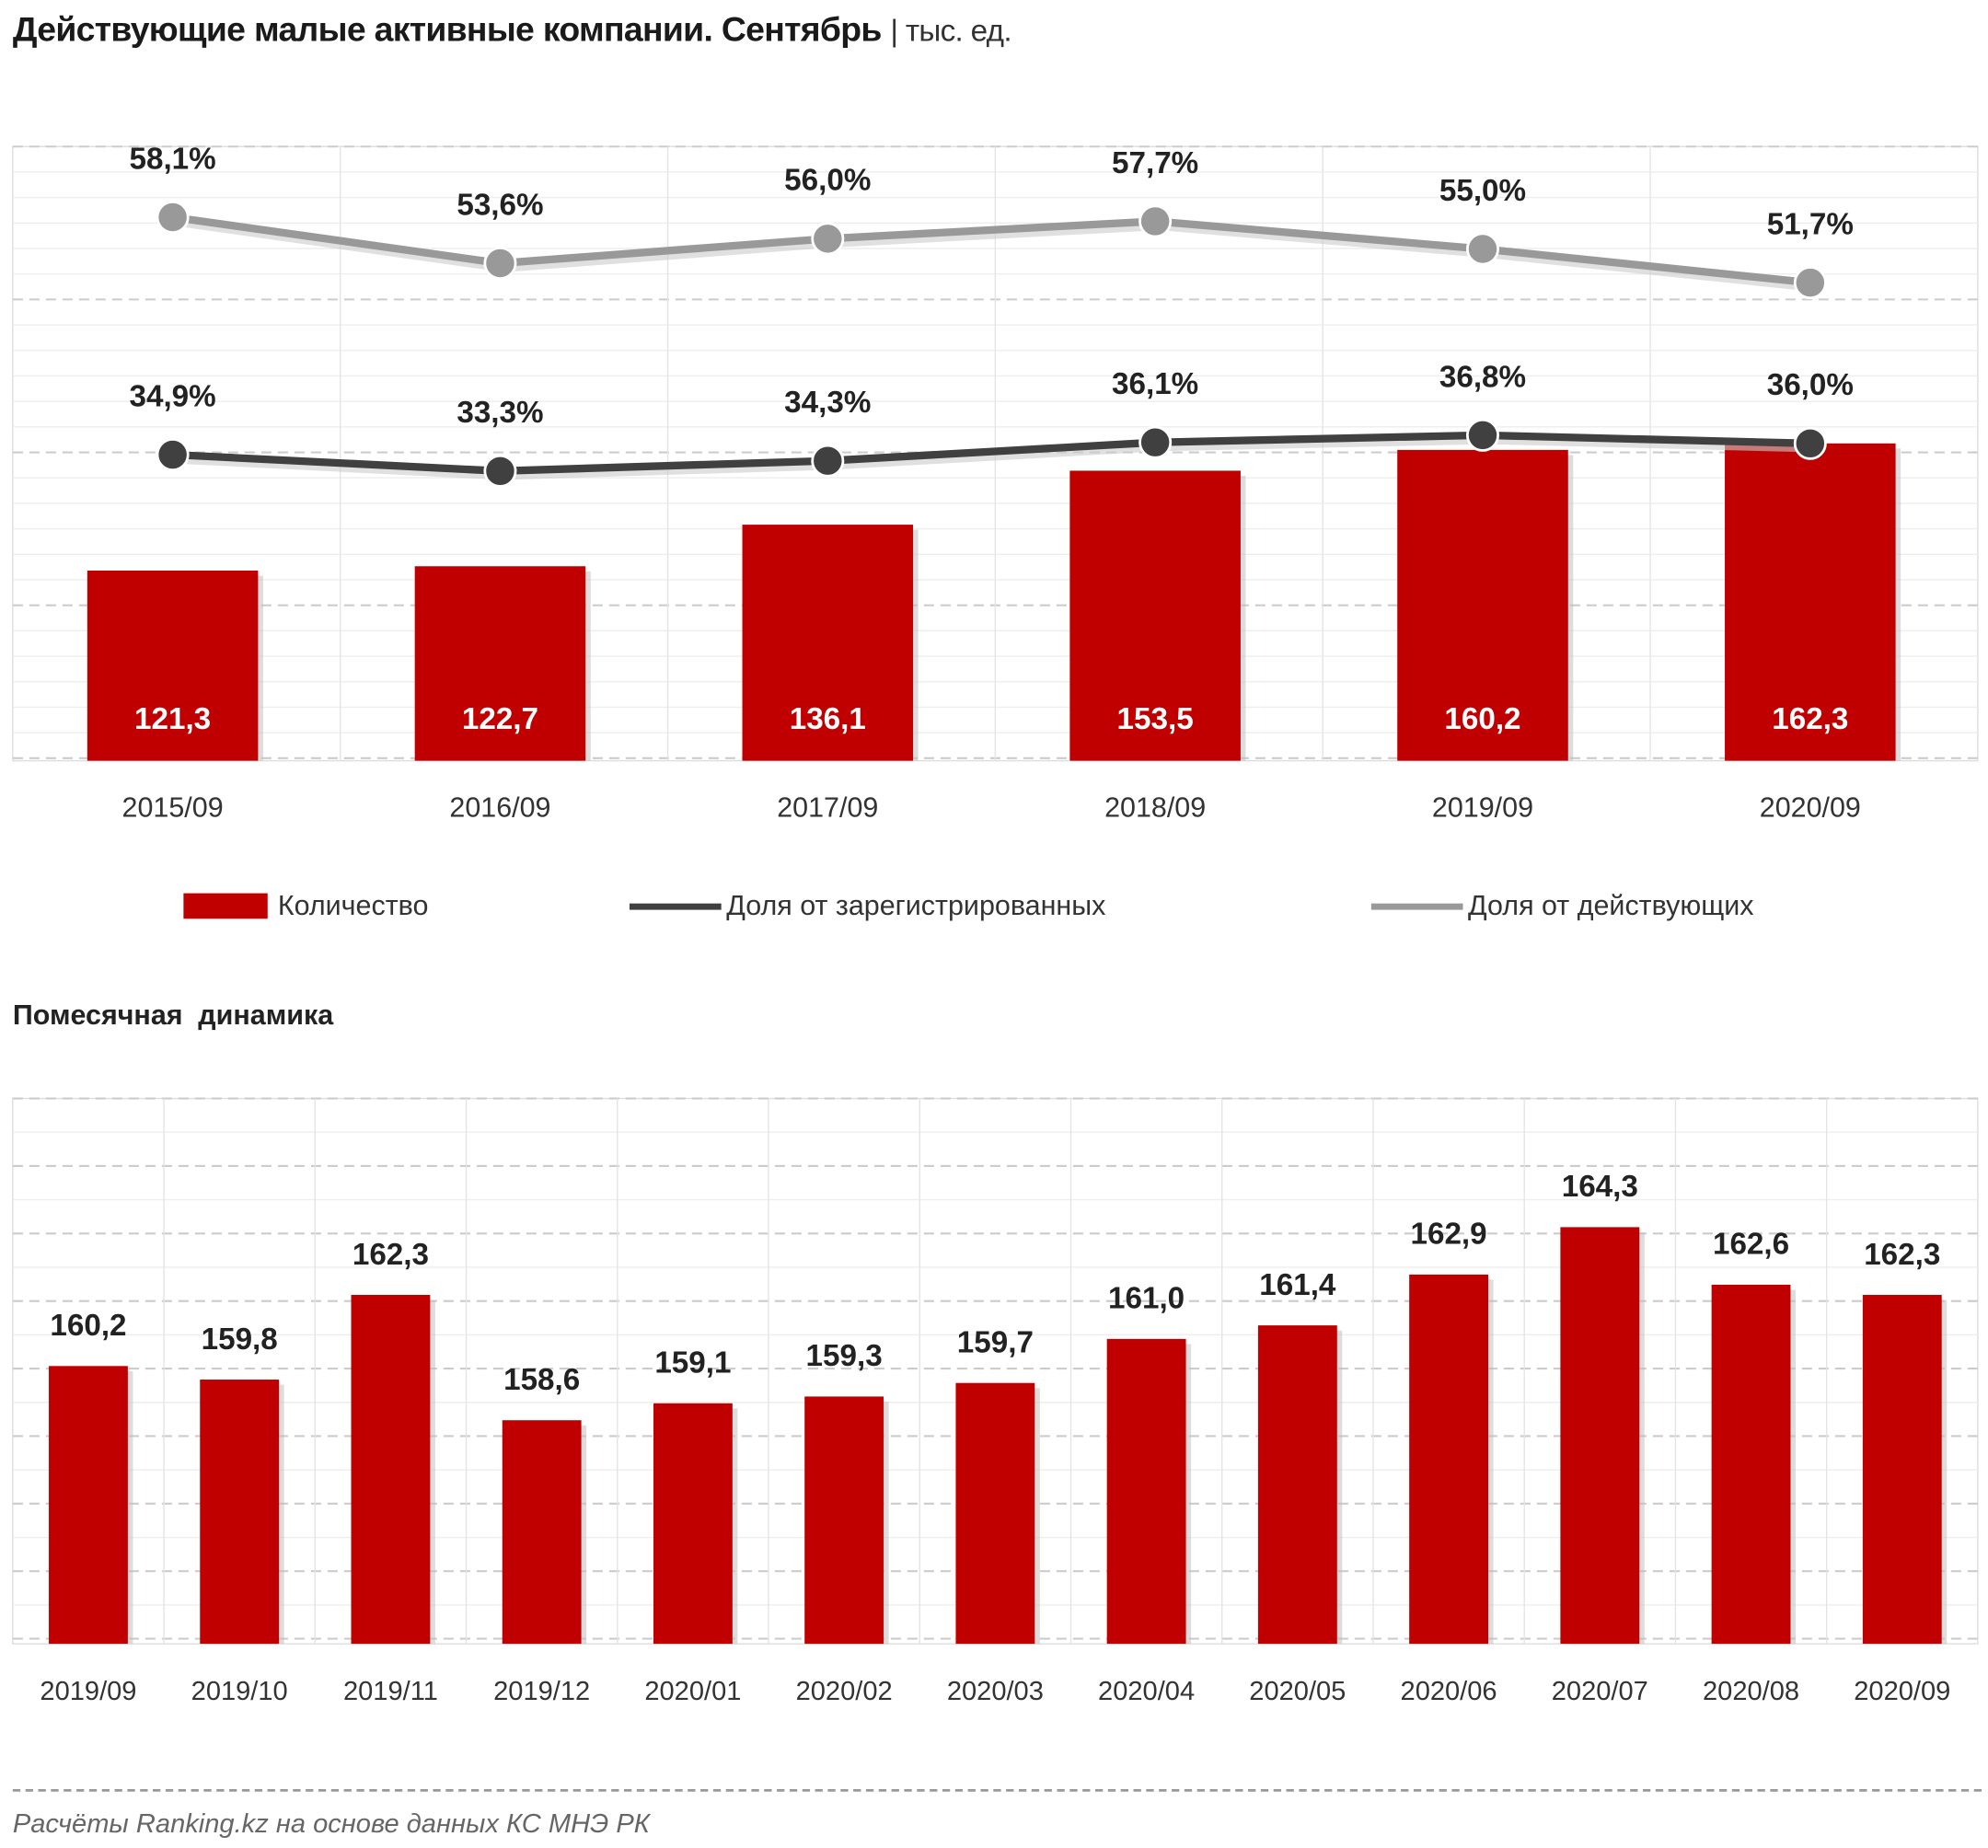 The height and width of the screenshot is (1848, 1988). I want to click on bar-value-label: 161,4, so click(1297, 1285).